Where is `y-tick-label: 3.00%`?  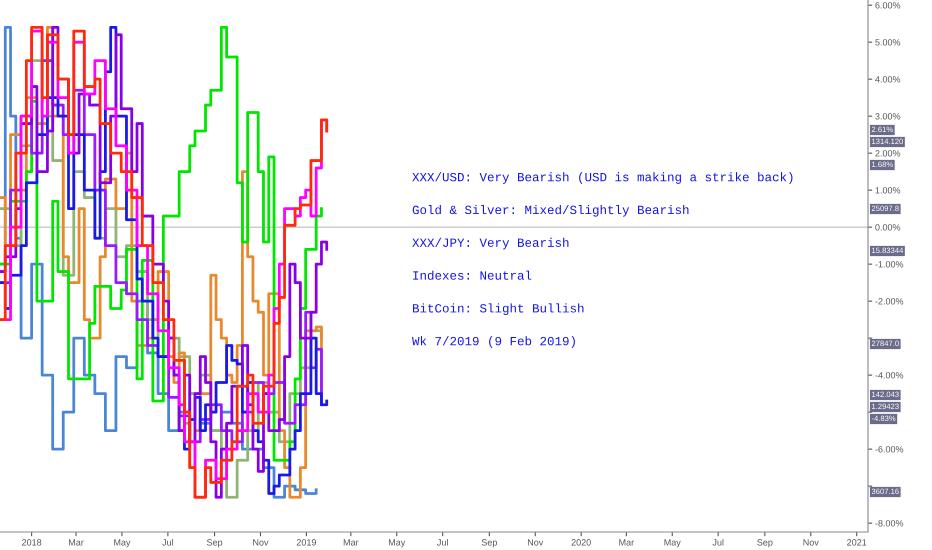 y-tick-label: 3.00% is located at coordinates (887, 116).